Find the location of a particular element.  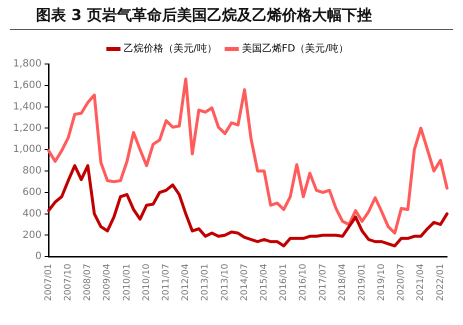

x-tick-label: 2020/07 is located at coordinates (401, 282).